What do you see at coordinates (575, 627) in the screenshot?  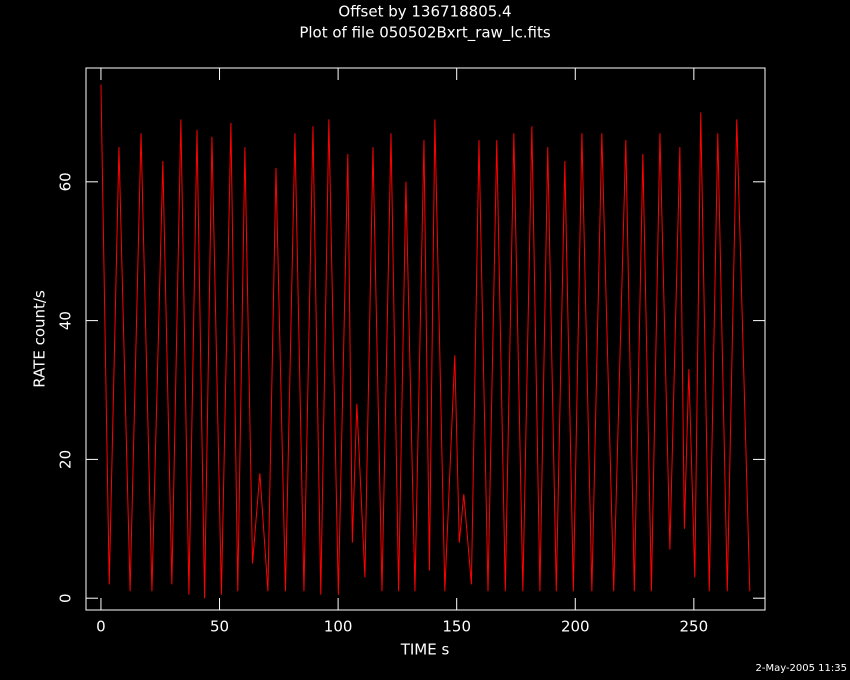 I see `x-tick-label: 200` at bounding box center [575, 627].